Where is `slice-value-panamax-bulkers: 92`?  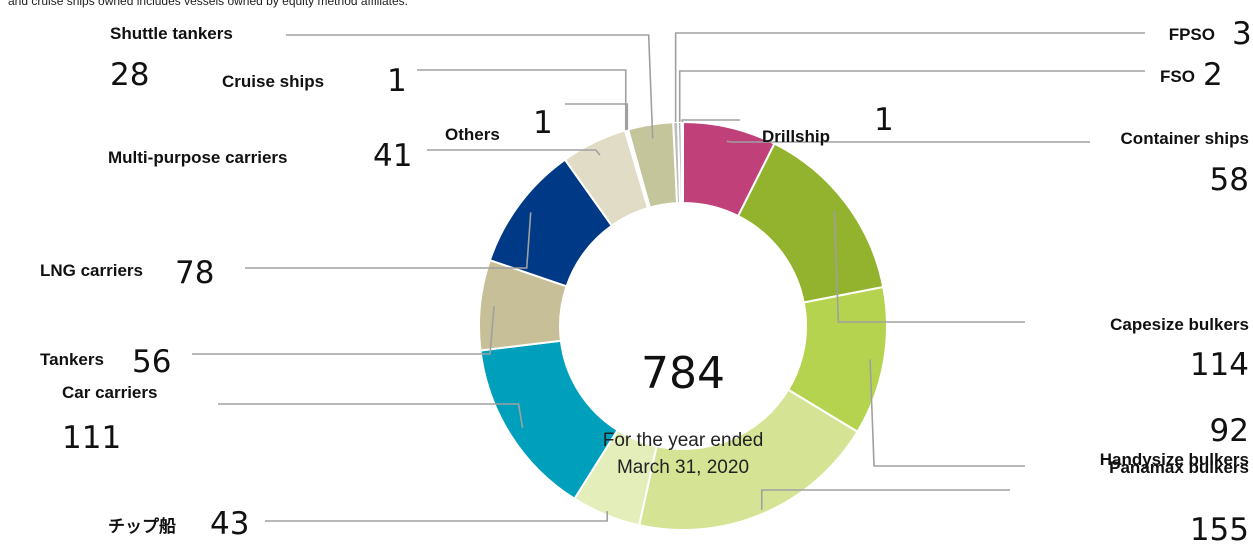 slice-value-panamax-bulkers: 92 is located at coordinates (1229, 431).